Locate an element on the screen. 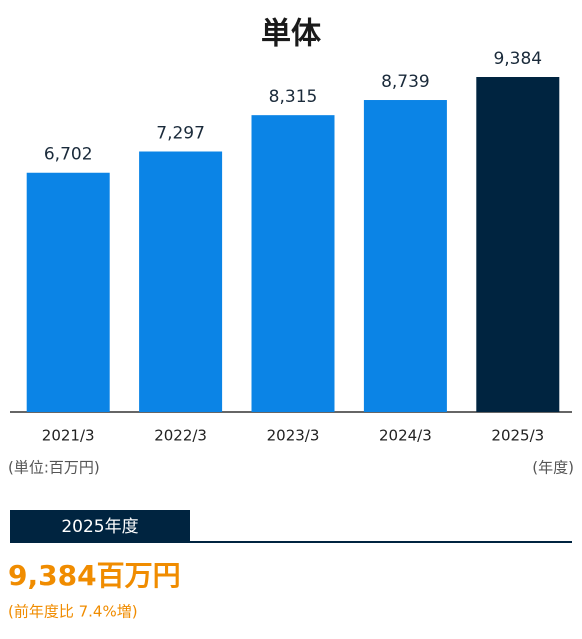 The width and height of the screenshot is (582, 639). highlight-value: 9,384百万円 is located at coordinates (94, 575).